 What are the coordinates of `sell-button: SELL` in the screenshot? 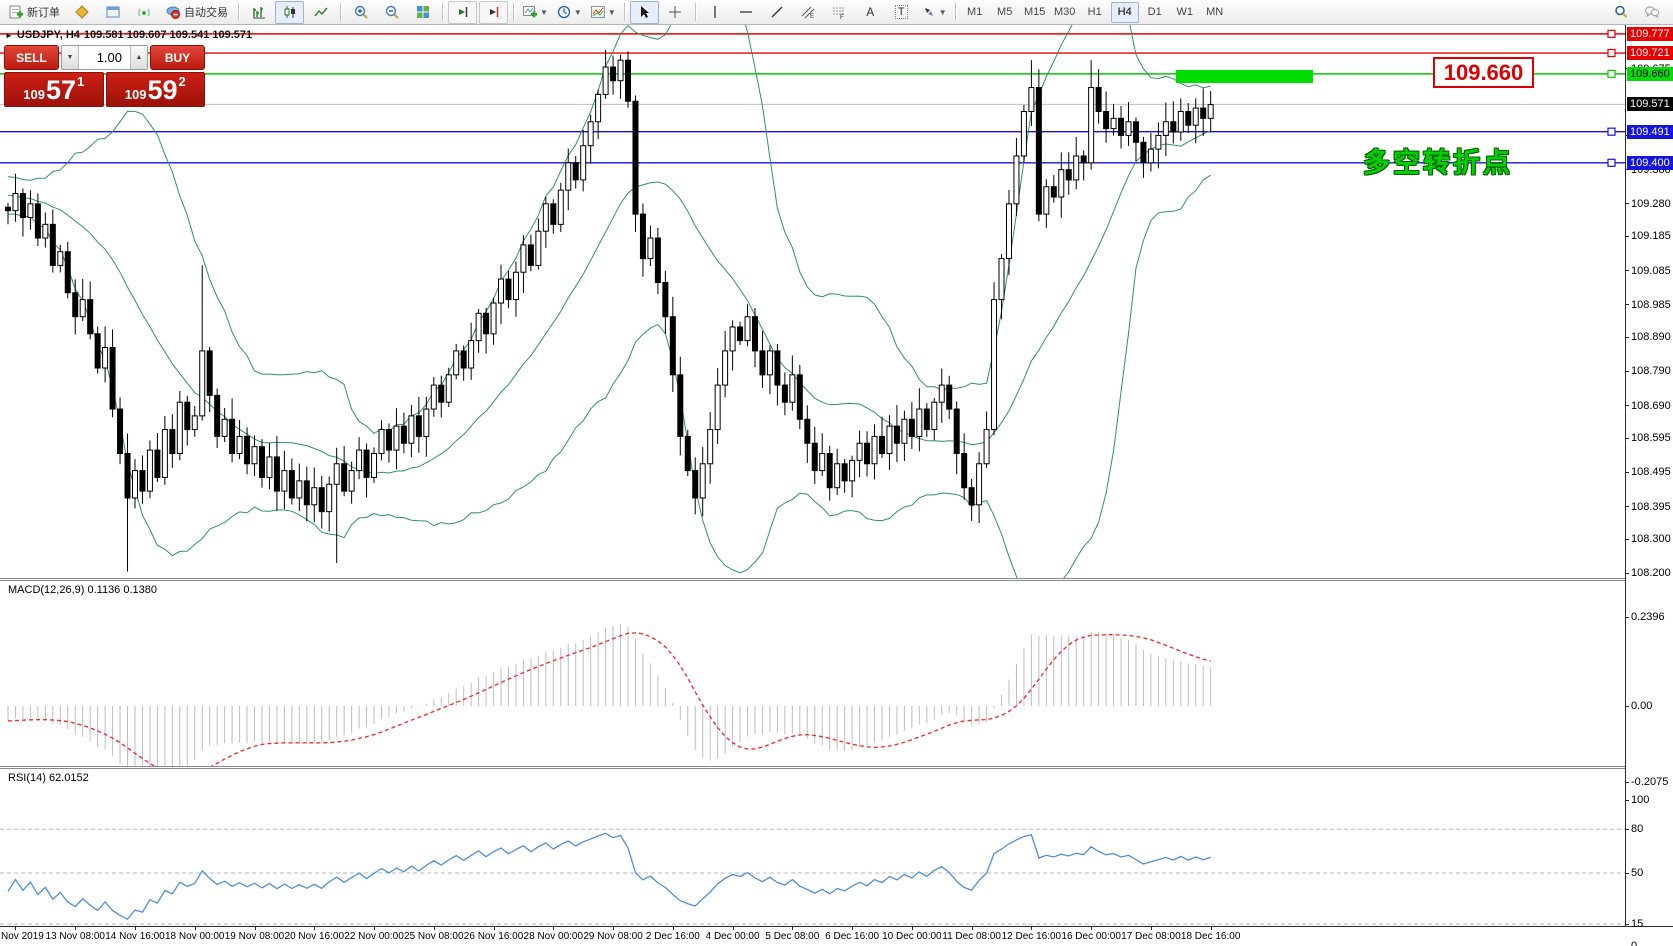 It's located at (31, 57).